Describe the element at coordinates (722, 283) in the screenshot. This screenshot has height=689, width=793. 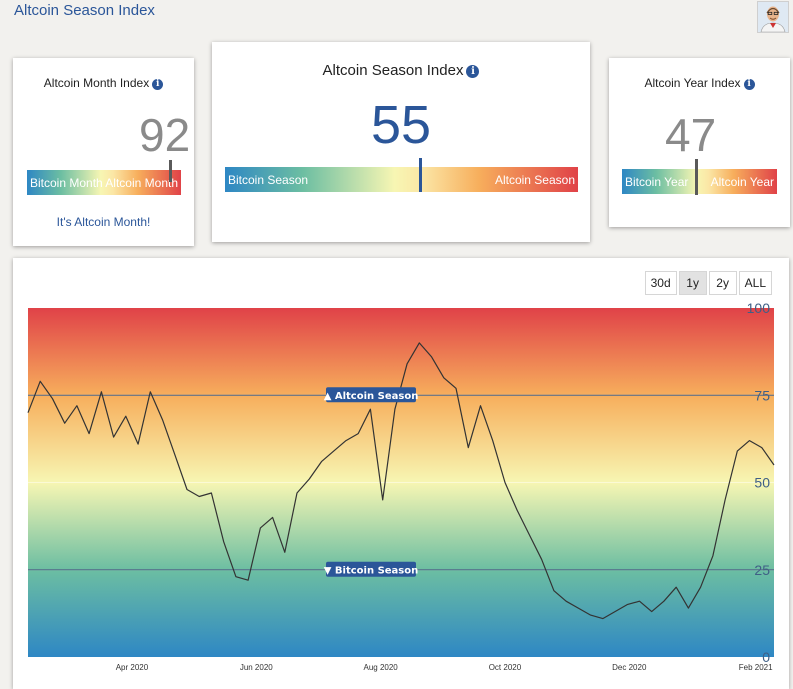
I see `range-2y-button: 2y` at that location.